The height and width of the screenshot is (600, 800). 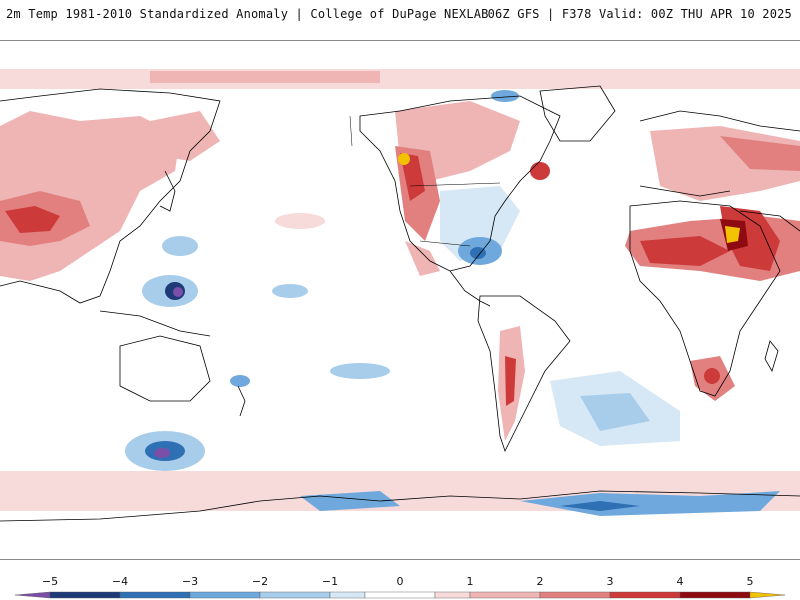 I want to click on political-boundaries, so click(x=425, y=181).